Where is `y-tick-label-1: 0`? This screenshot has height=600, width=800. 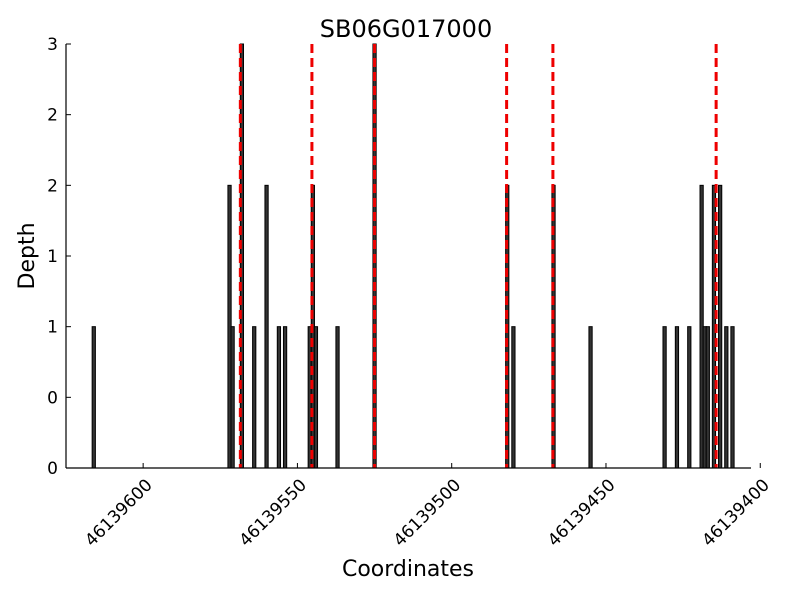
y-tick-label-1: 0 is located at coordinates (52, 398).